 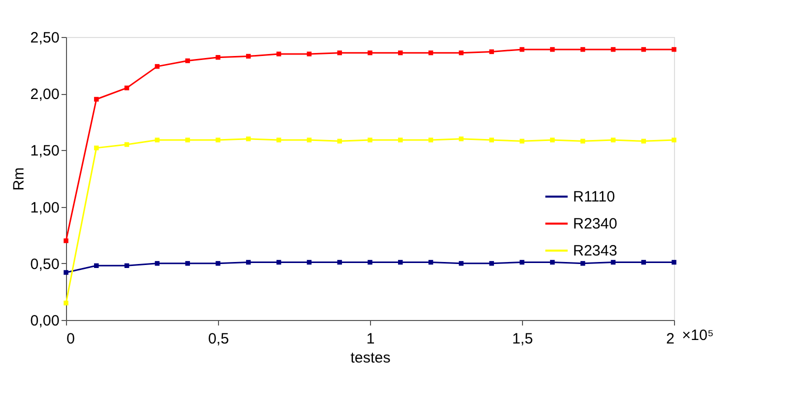 I want to click on y-tick-label: 2,50, so click(x=45, y=38).